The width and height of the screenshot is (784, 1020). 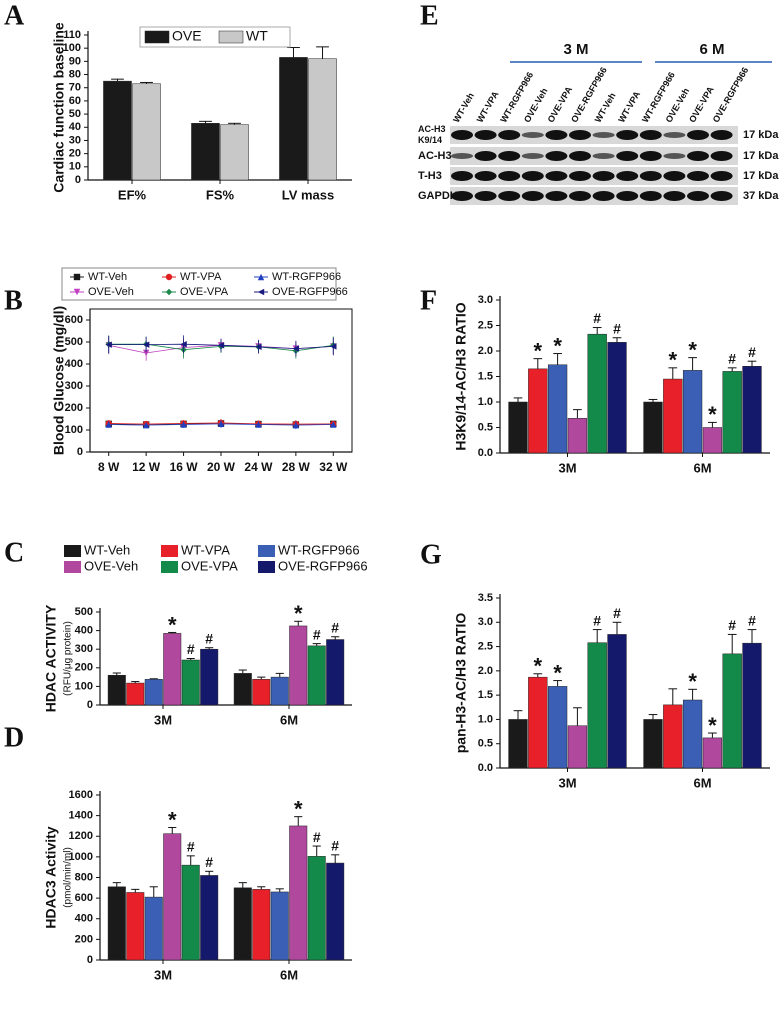 I want to click on panel-label: D, so click(x=14, y=737).